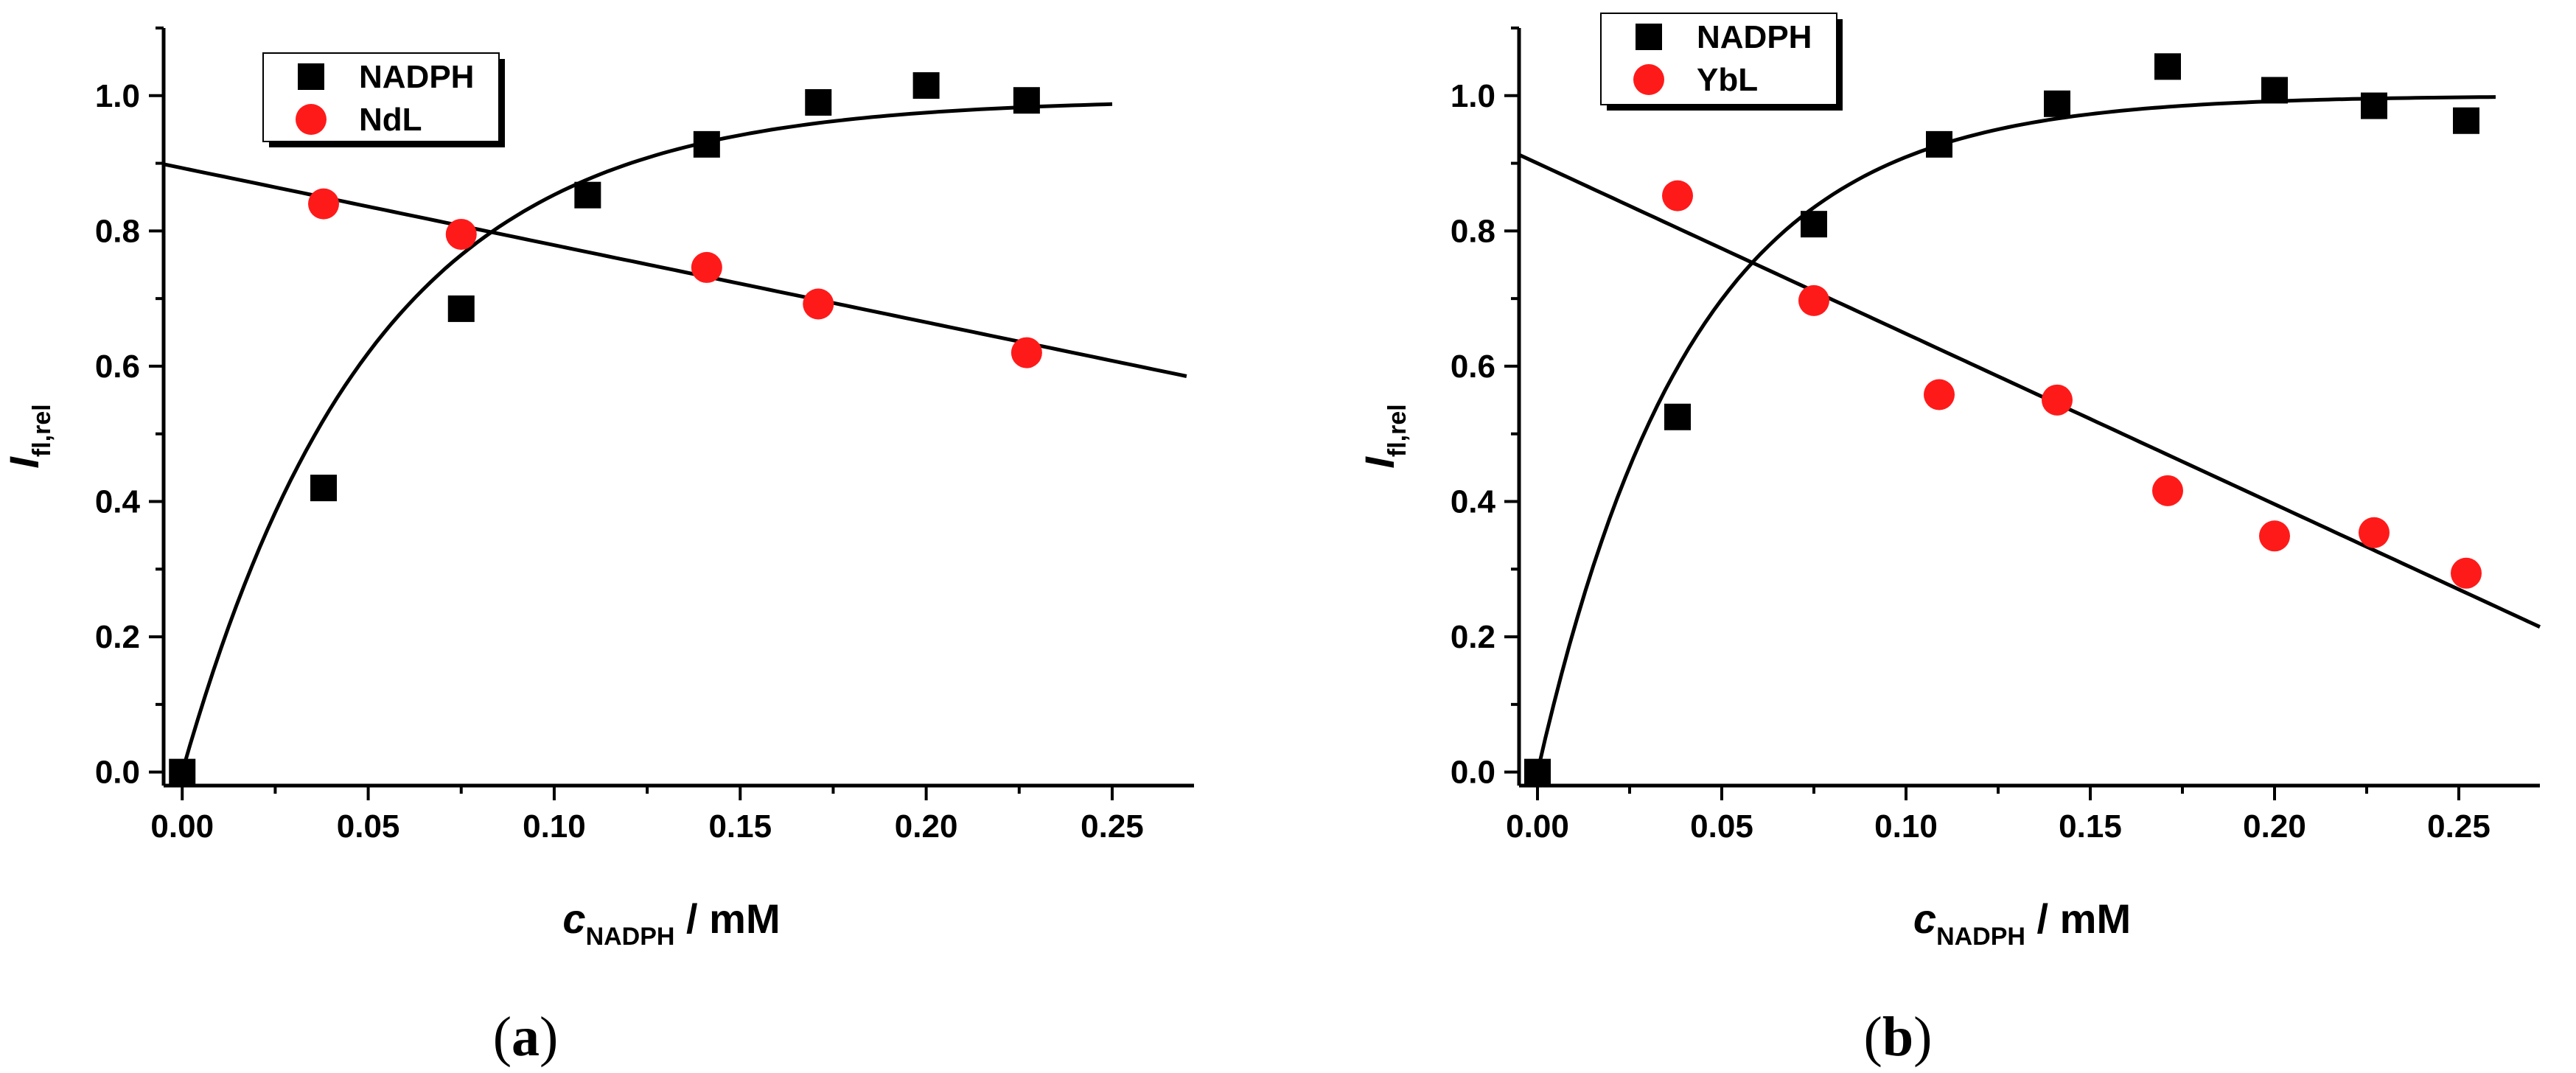  Describe the element at coordinates (390, 120) in the screenshot. I see `legend-label-ndl: NdL` at that location.